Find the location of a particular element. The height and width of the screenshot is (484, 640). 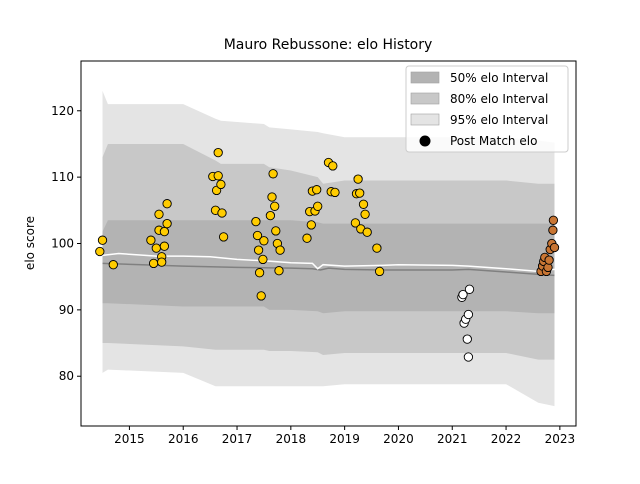

x-tick-label: 2017 is located at coordinates (237, 439).